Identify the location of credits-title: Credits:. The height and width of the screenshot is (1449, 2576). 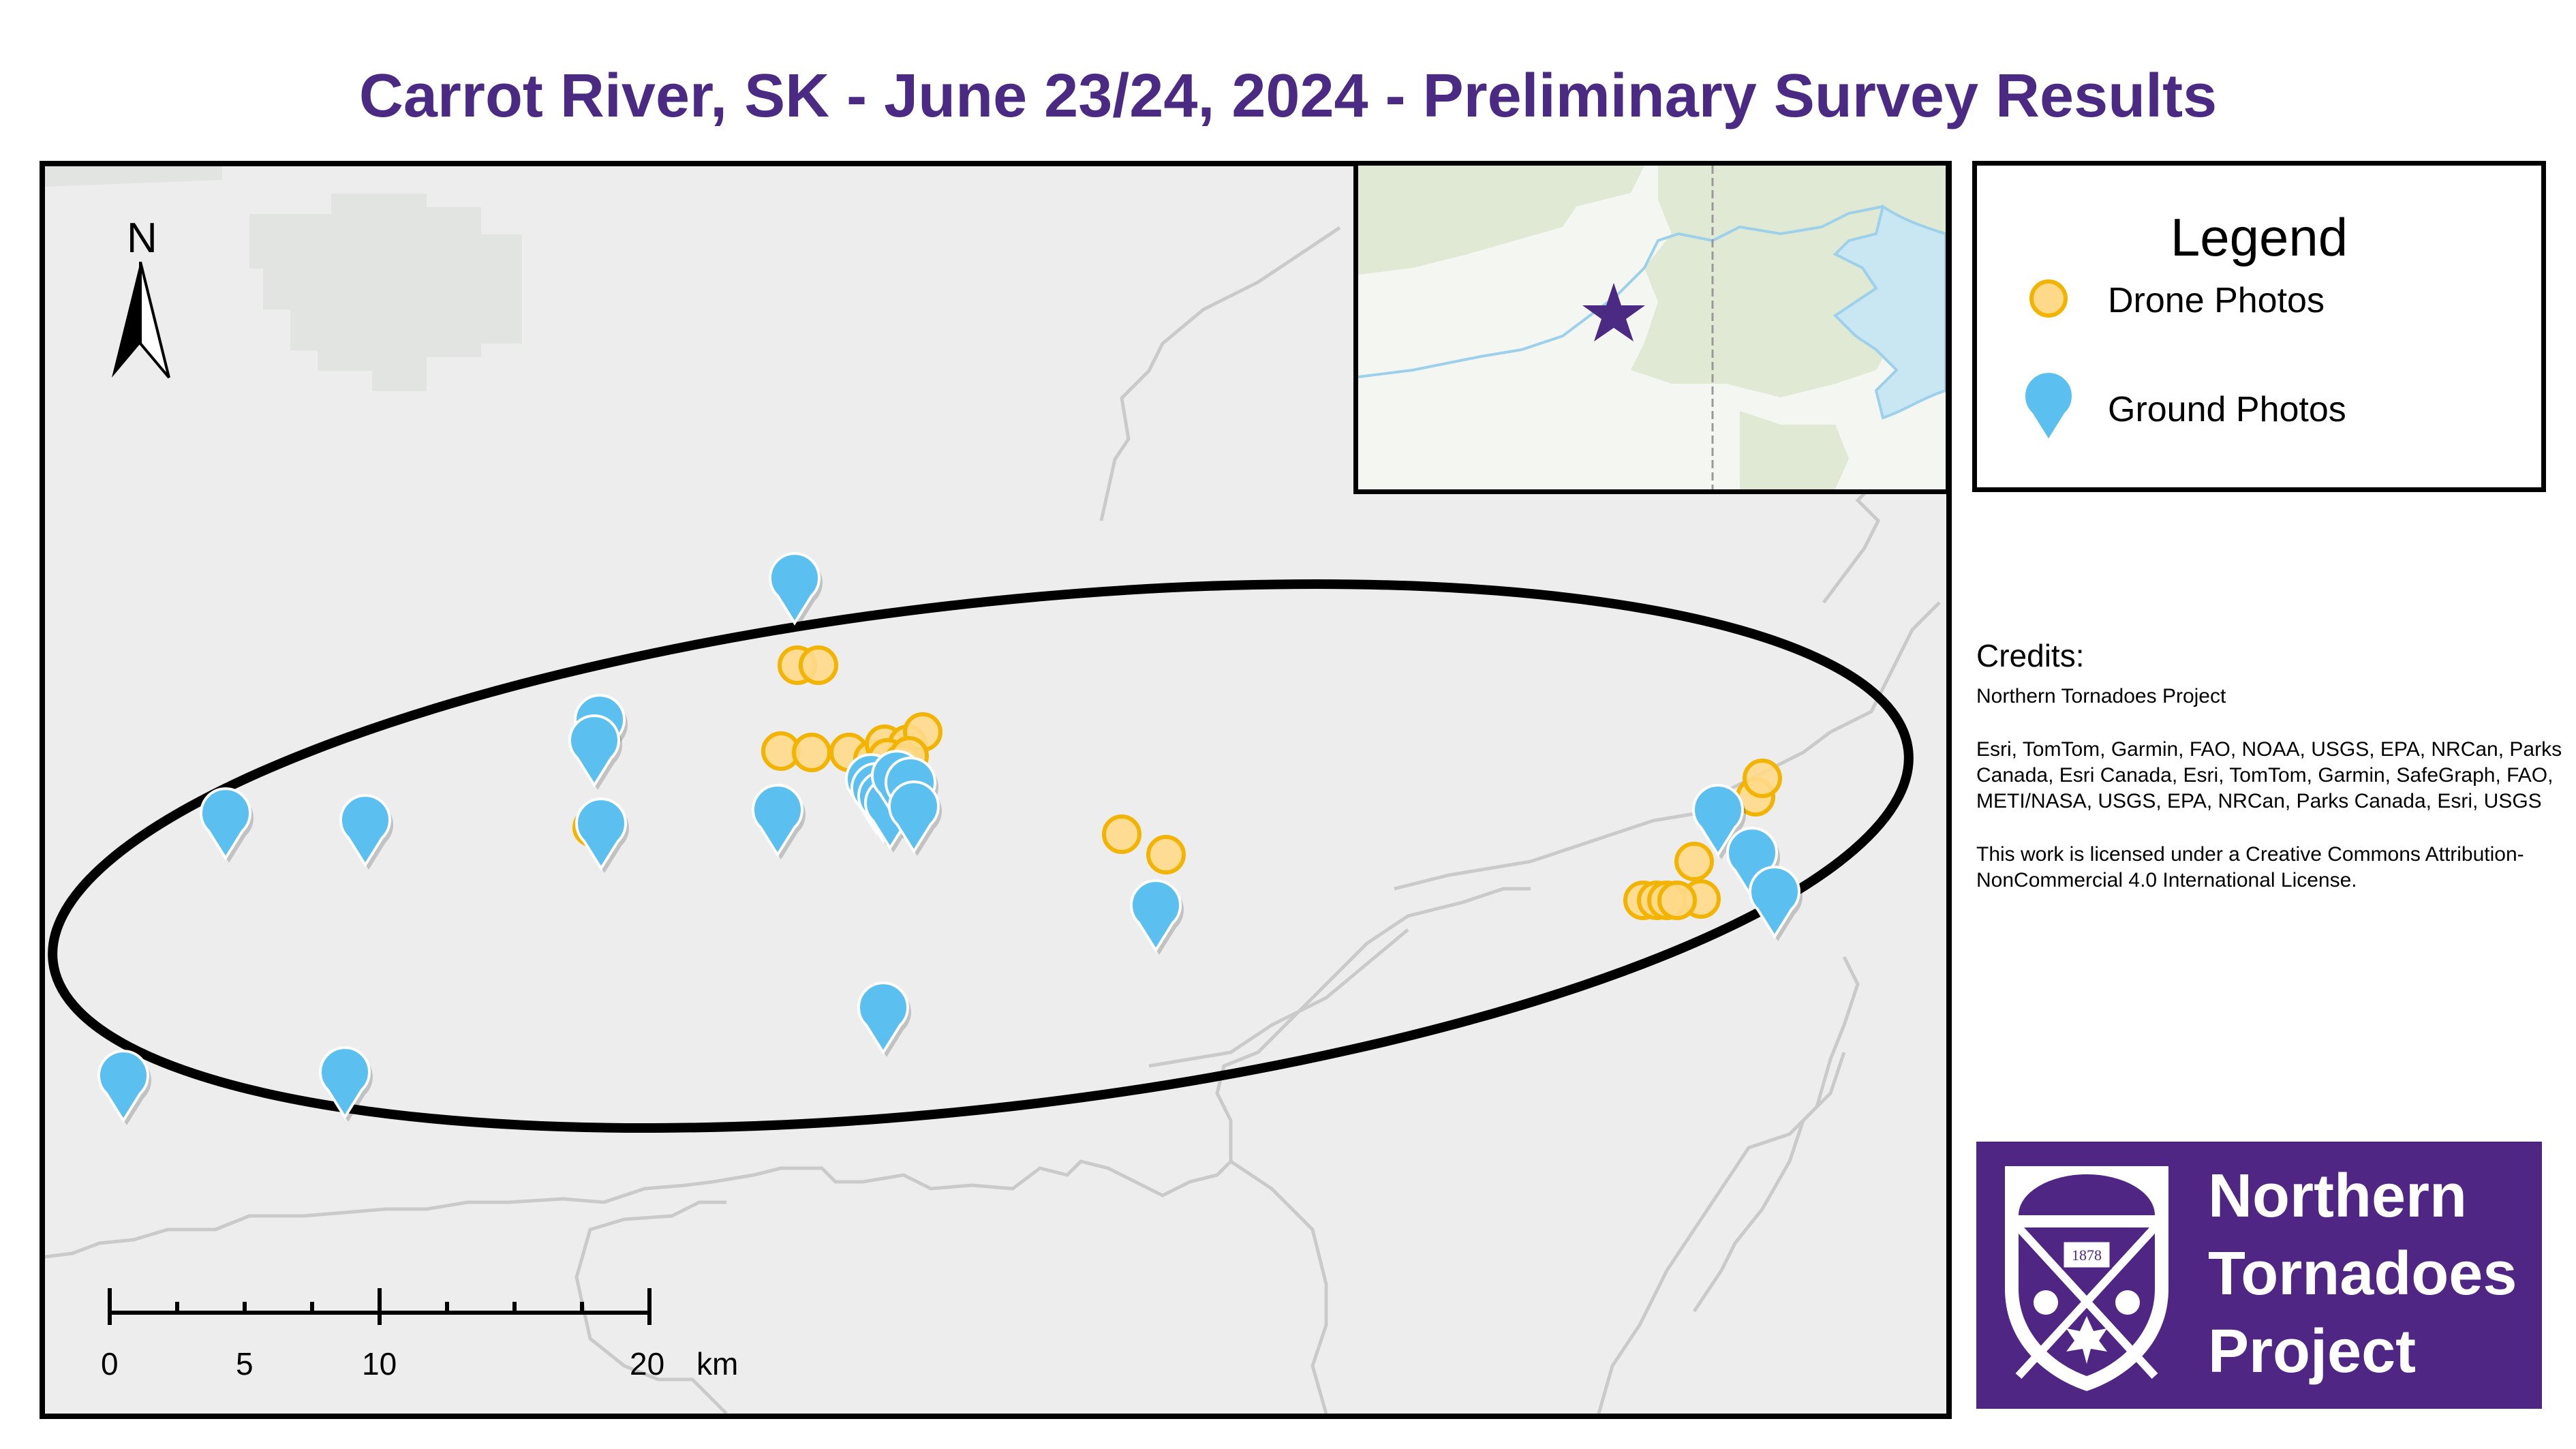
(2030, 655).